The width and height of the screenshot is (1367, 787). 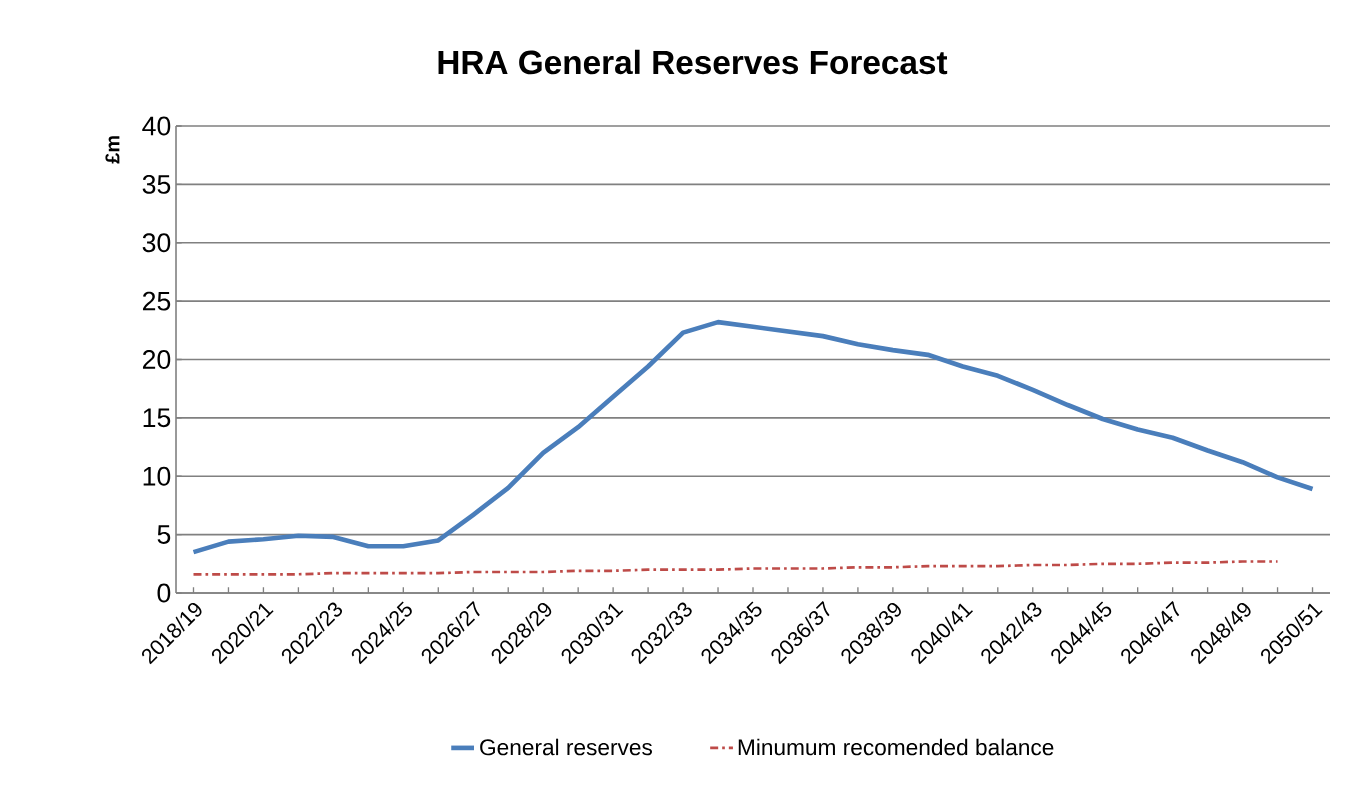 I want to click on y-tick-label: 20, so click(x=156, y=359).